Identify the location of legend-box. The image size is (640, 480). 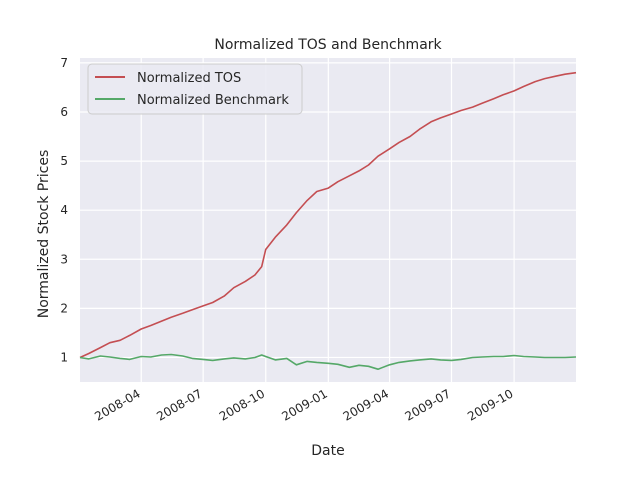
(195, 89).